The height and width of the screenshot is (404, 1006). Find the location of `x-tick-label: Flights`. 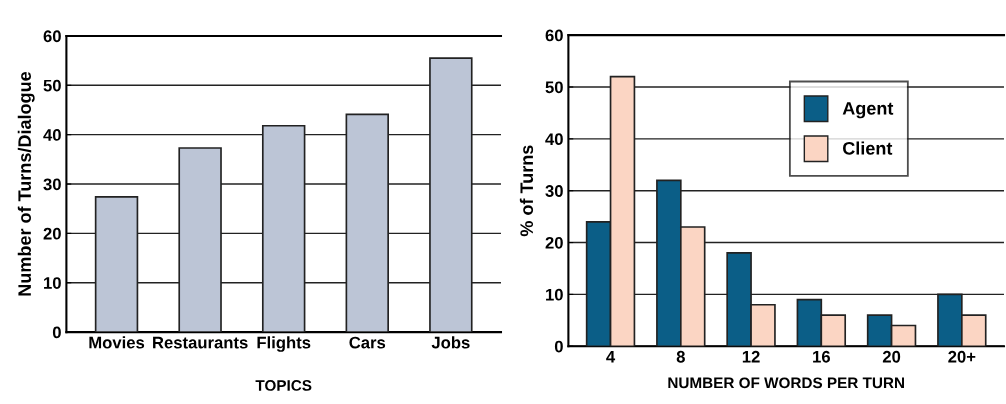

x-tick-label: Flights is located at coordinates (284, 344).